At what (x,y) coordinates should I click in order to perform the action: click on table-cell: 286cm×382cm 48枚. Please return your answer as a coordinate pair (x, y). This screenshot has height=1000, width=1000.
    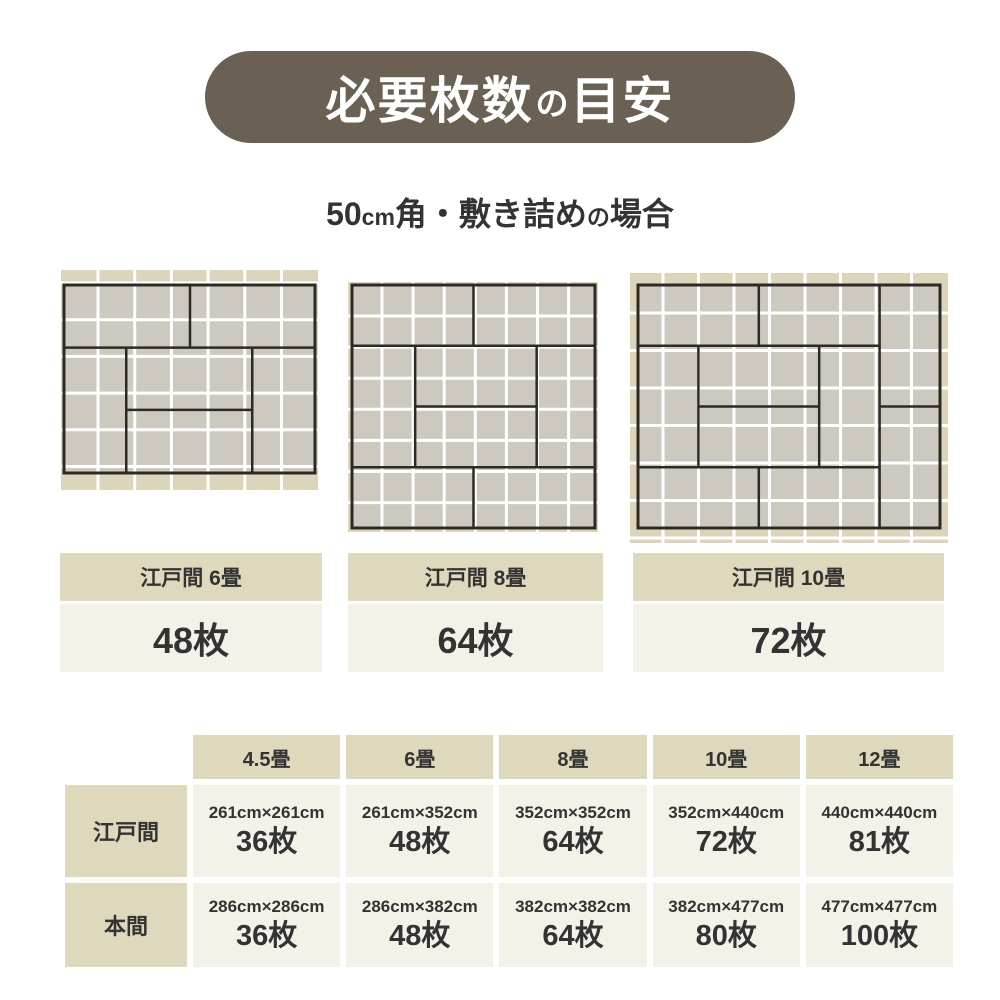
    Looking at the image, I should click on (420, 925).